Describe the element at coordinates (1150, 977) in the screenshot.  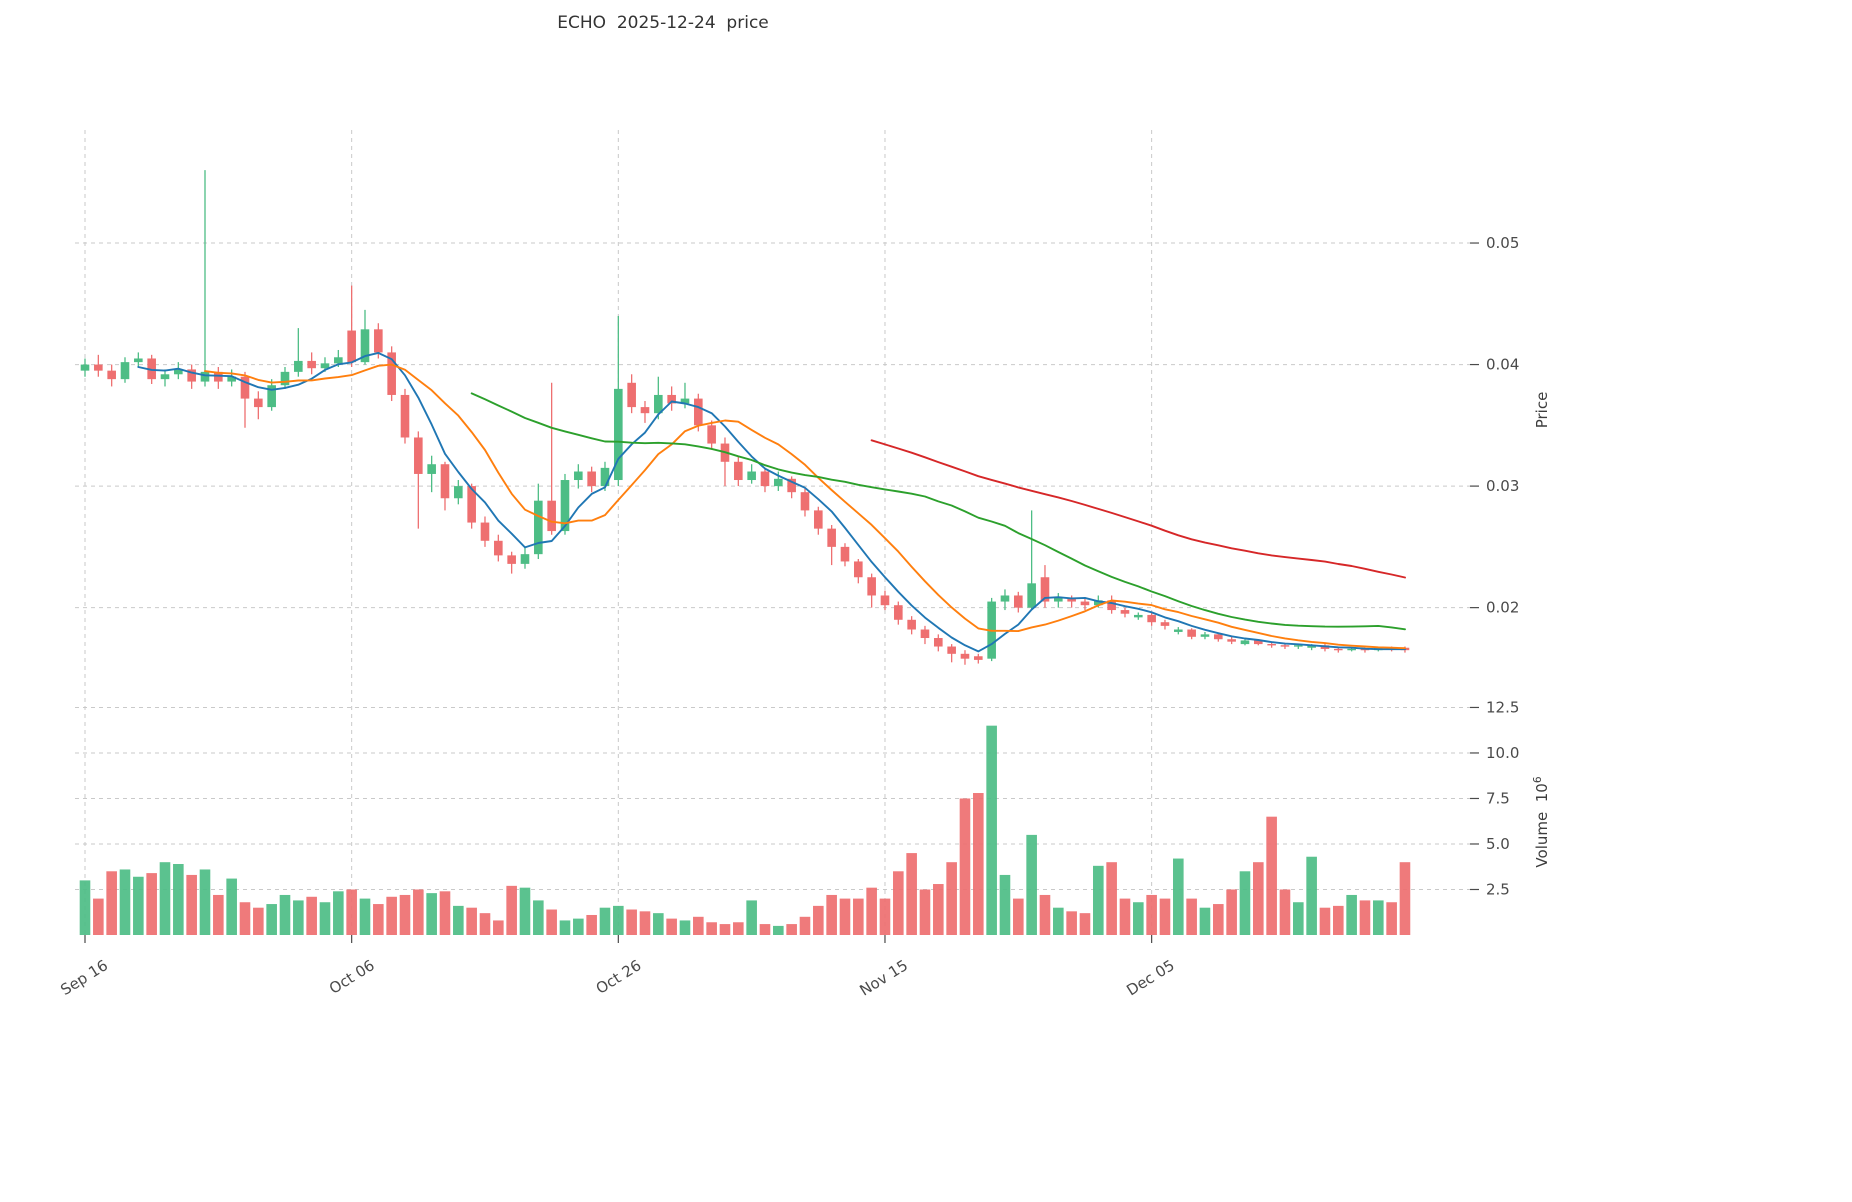
I see `x-tick-label: Dec 05` at that location.